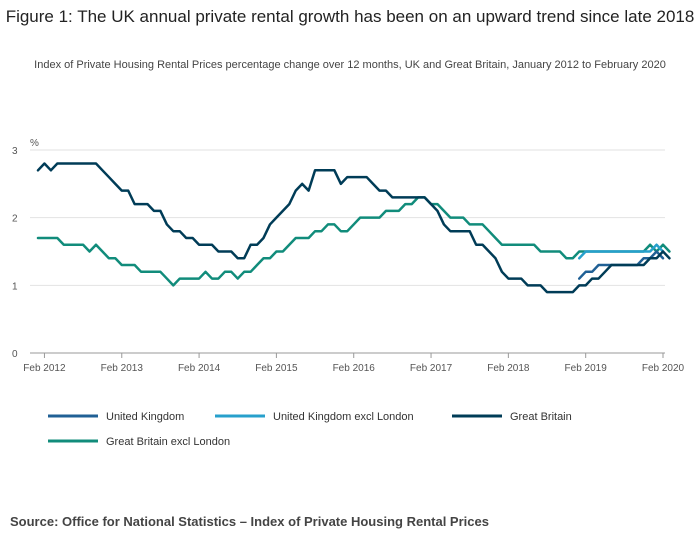 This screenshot has width=700, height=549. What do you see at coordinates (199, 368) in the screenshot?
I see `x-tick-label: Feb 2014` at bounding box center [199, 368].